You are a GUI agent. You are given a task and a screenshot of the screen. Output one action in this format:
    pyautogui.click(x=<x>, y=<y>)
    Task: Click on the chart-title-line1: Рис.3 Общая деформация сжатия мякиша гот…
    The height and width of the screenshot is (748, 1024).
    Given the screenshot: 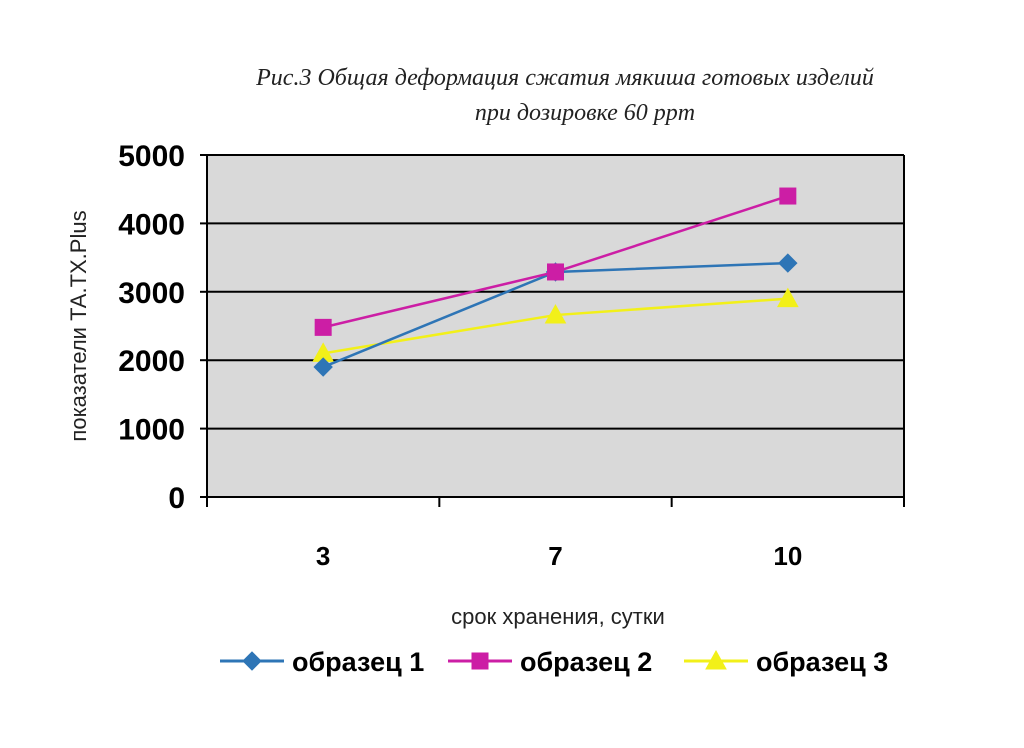 What is the action you would take?
    pyautogui.click(x=564, y=78)
    